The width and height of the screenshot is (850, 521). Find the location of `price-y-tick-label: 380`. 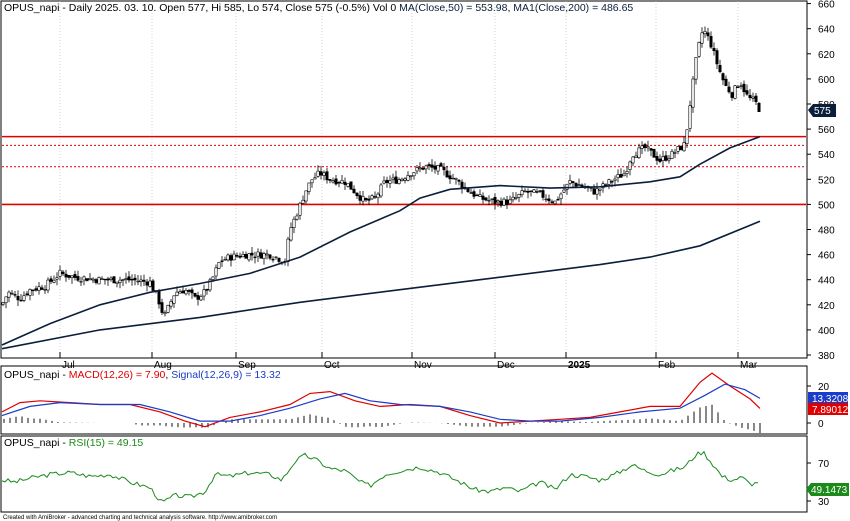

price-y-tick-label: 380 is located at coordinates (826, 356).